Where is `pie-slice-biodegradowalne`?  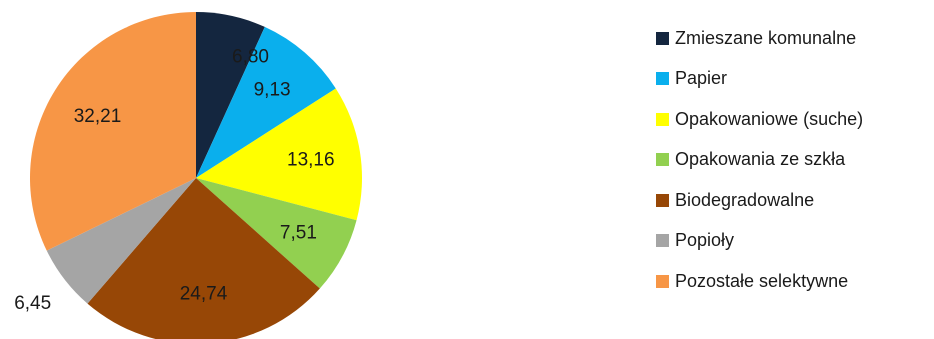 pie-slice-biodegradowalne is located at coordinates (203, 258).